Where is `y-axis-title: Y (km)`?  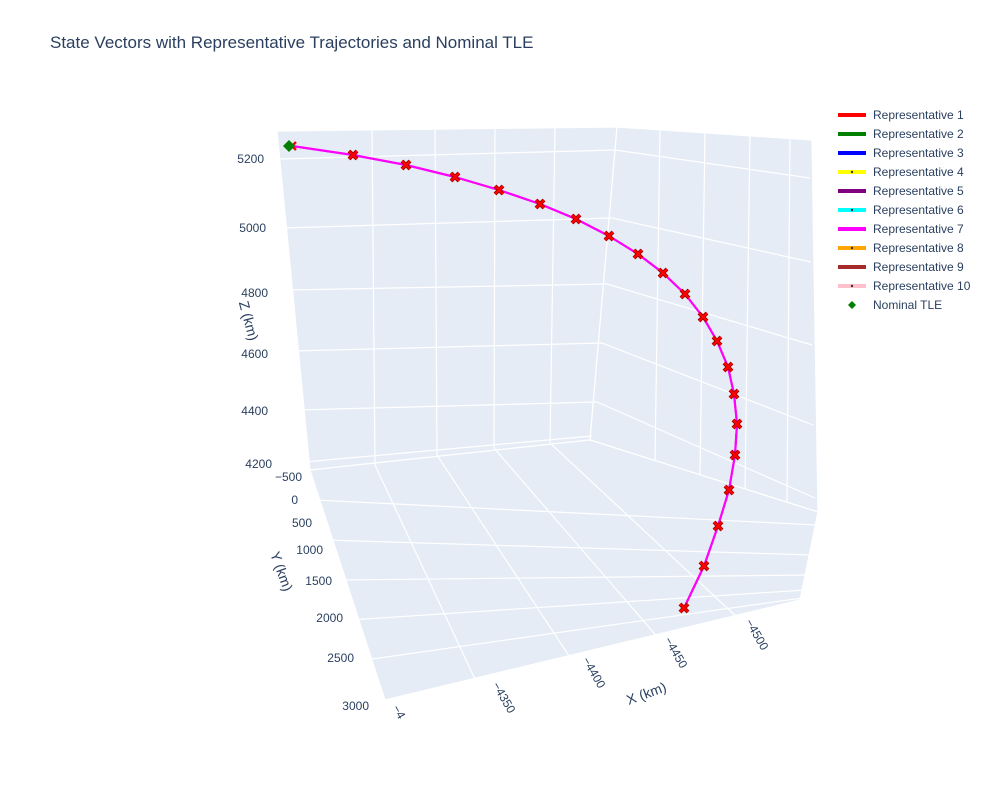
y-axis-title: Y (km) is located at coordinates (281, 571).